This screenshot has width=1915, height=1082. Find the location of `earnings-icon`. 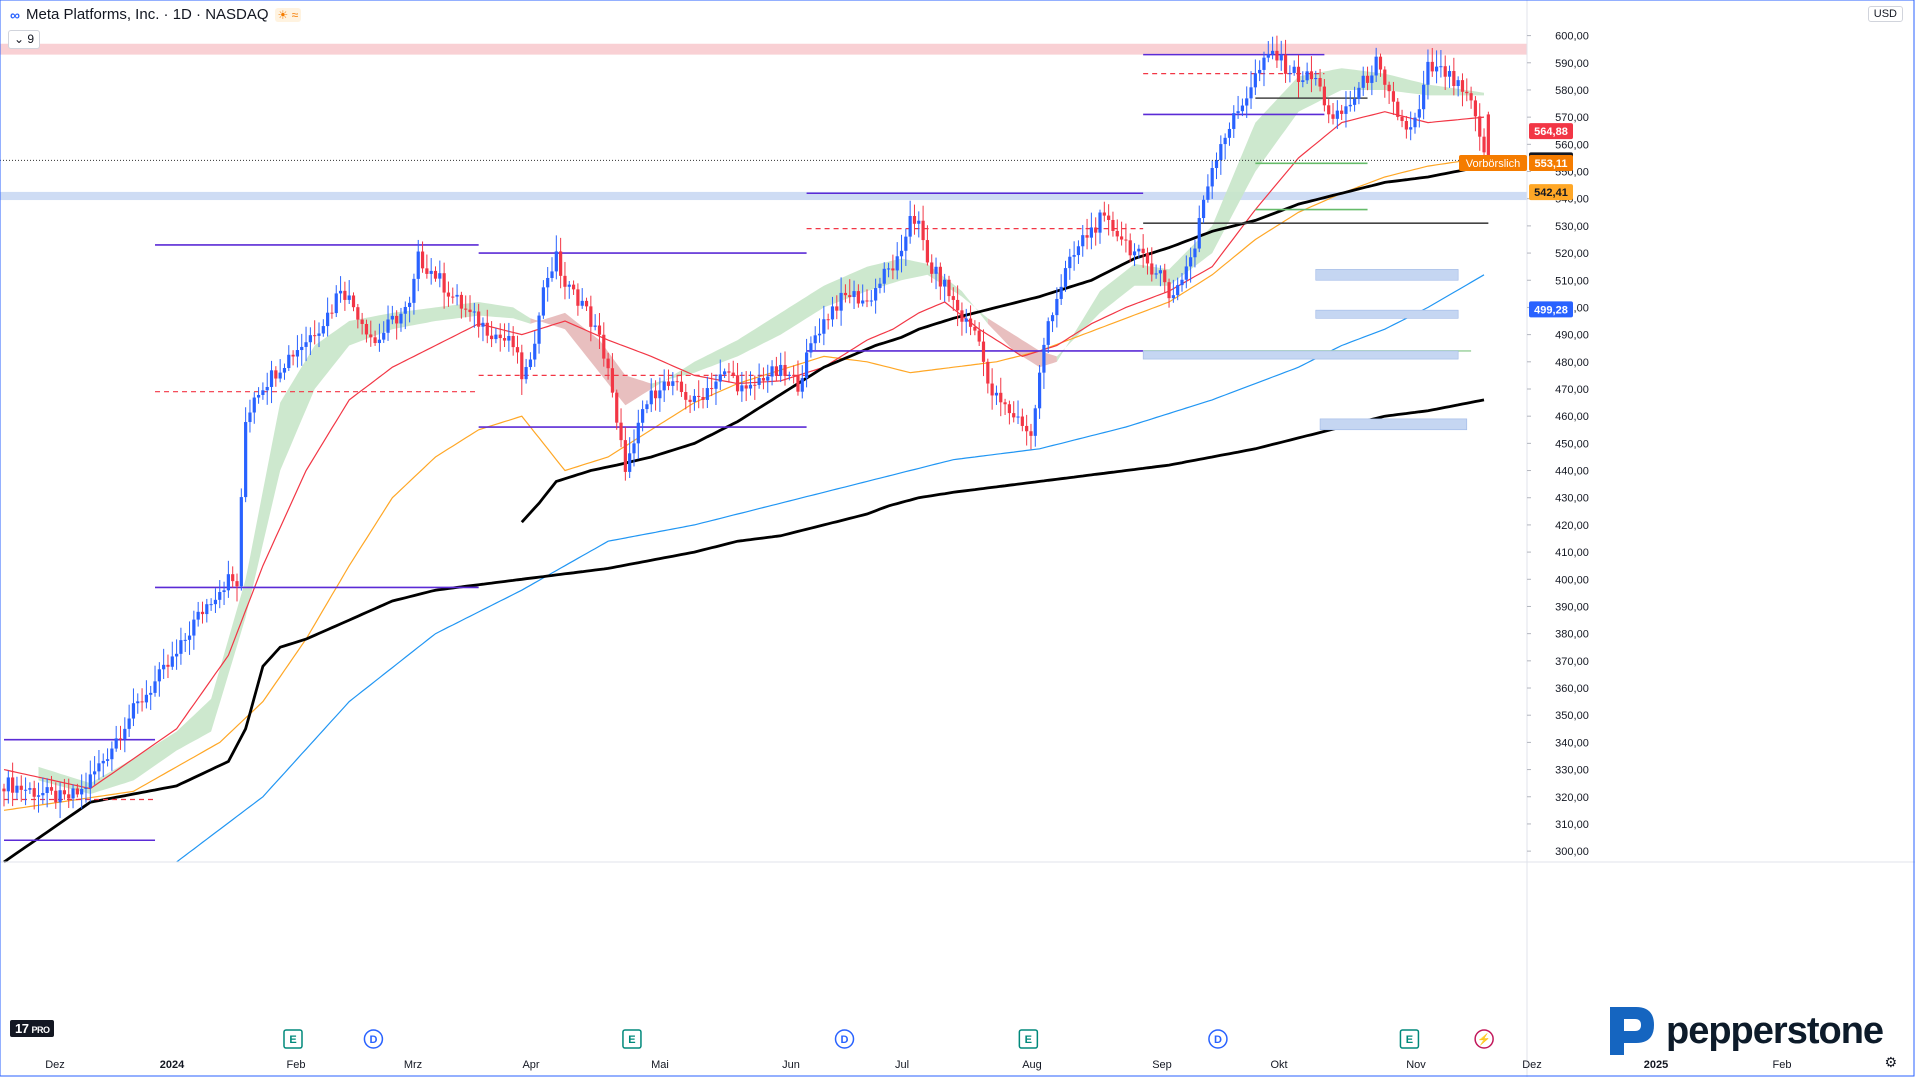

earnings-icon is located at coordinates (632, 1039).